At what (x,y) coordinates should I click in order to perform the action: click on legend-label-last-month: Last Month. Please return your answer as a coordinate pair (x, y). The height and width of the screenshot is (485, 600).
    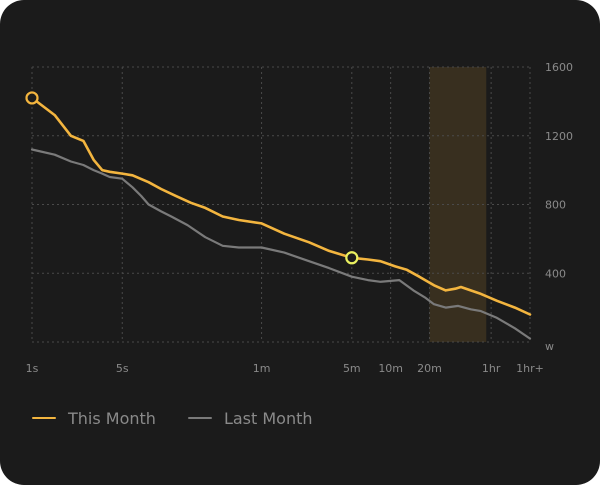
    Looking at the image, I should click on (268, 418).